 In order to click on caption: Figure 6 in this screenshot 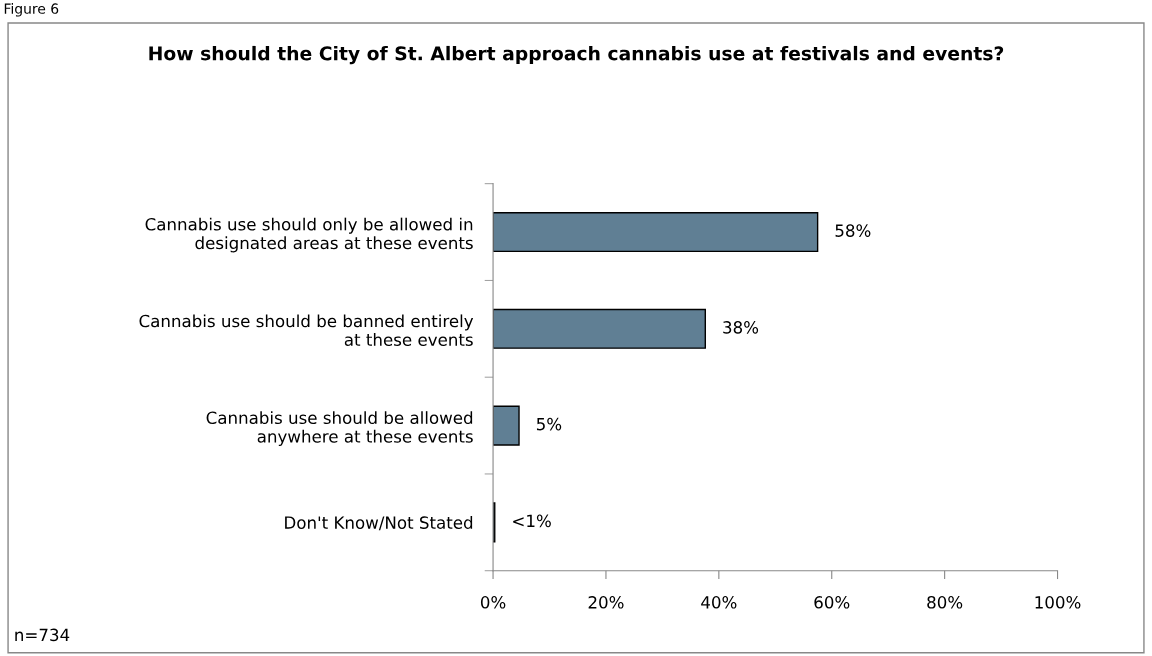, I will do `click(31, 10)`.